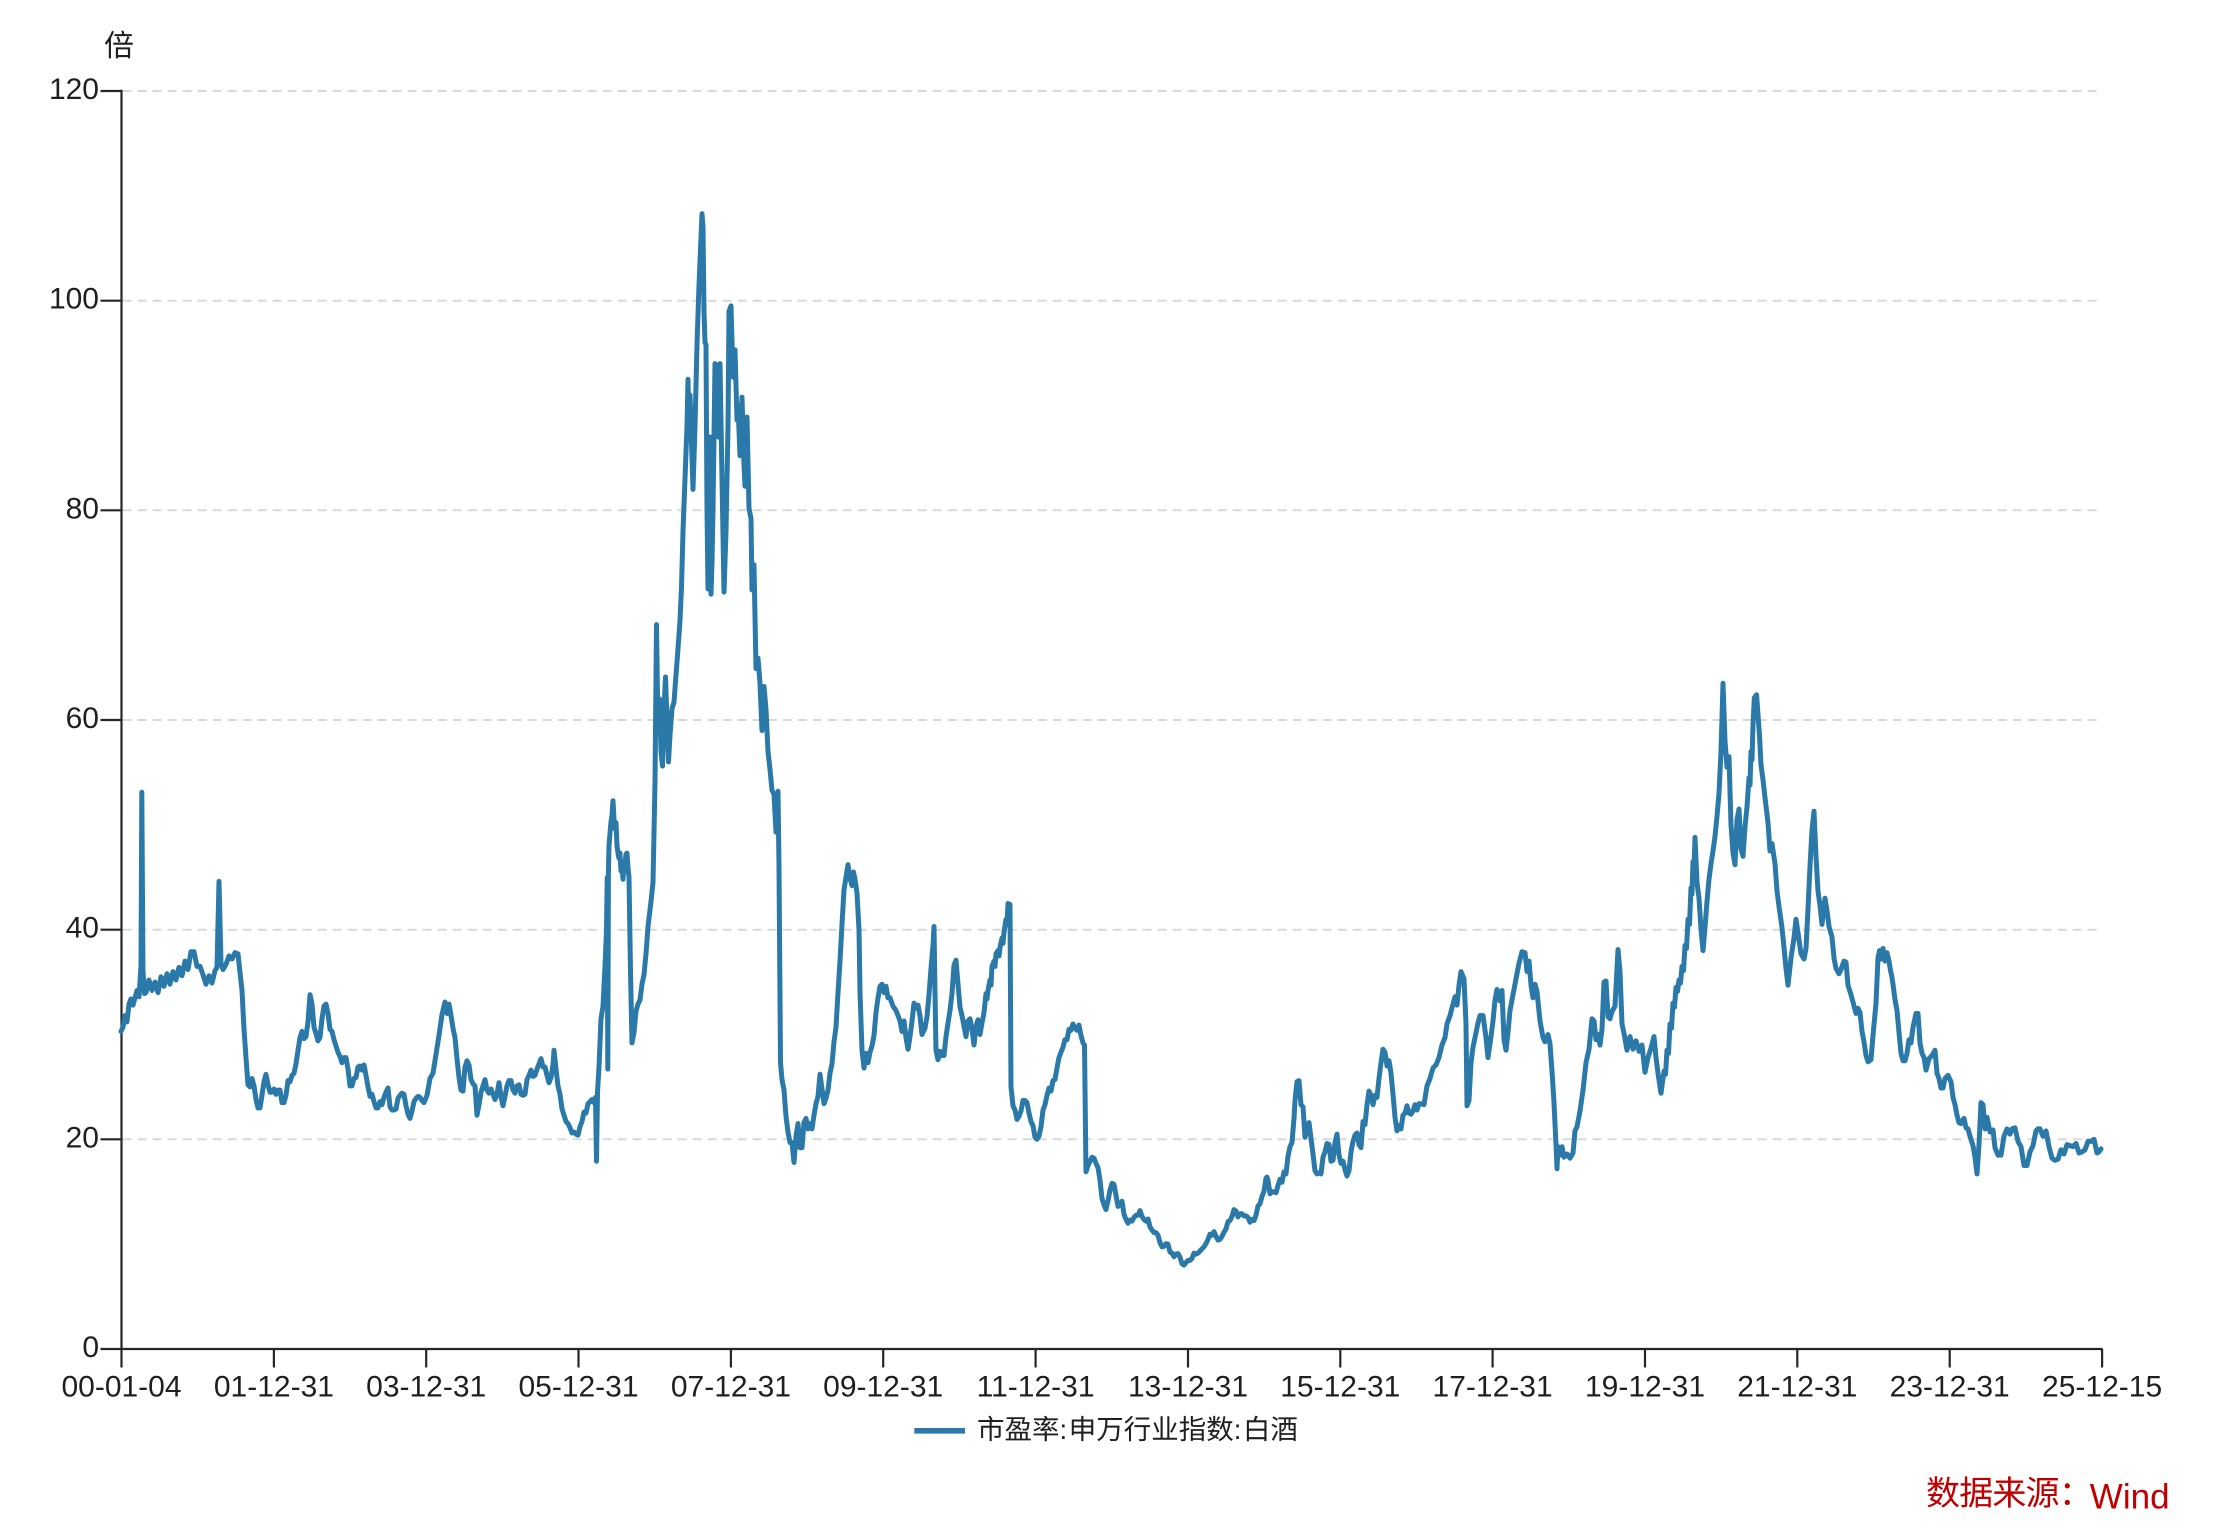  I want to click on svg-text: 23-12-31, so click(1950, 1387).